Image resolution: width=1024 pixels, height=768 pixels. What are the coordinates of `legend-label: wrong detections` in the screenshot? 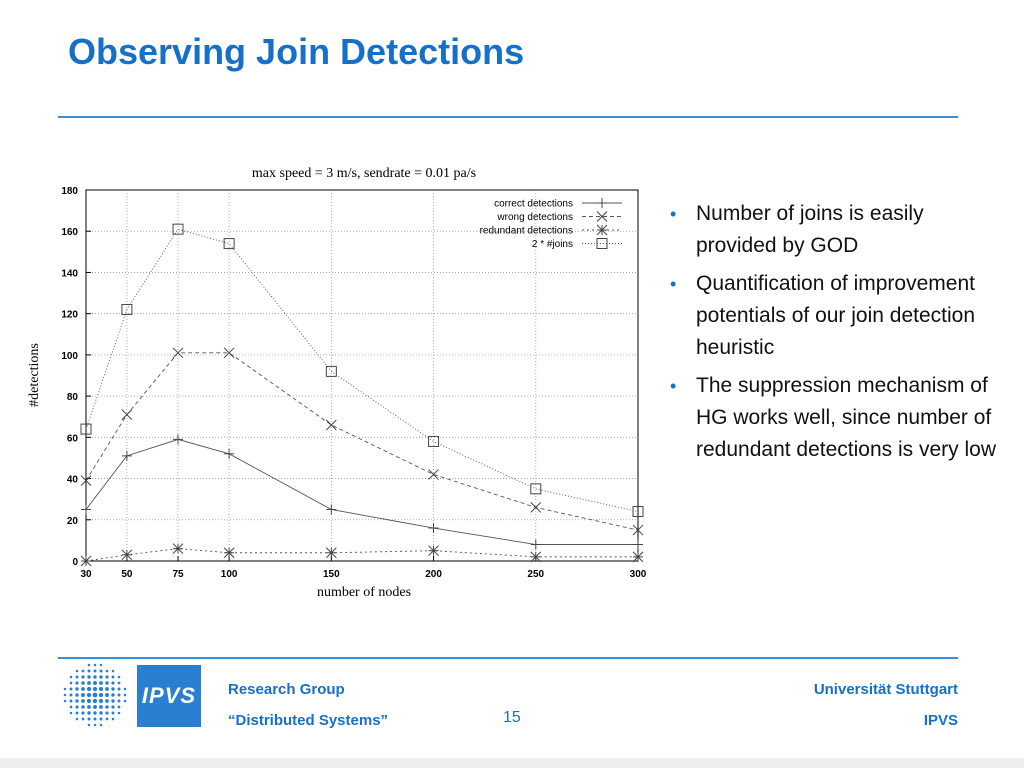 It's located at (534, 217).